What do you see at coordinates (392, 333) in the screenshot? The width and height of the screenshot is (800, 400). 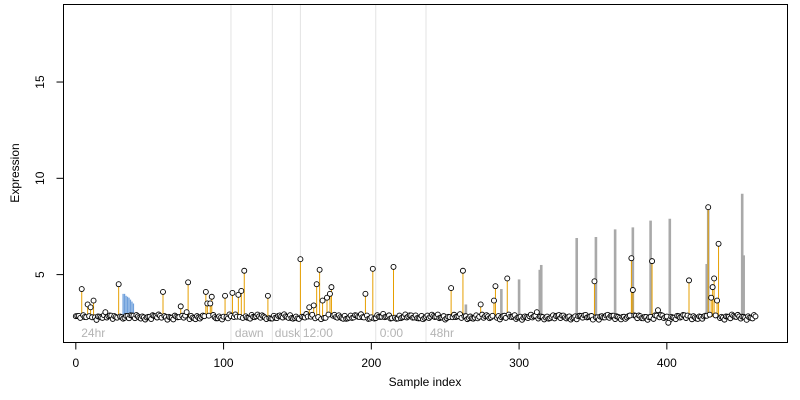 I see `region-label: 0:00` at bounding box center [392, 333].